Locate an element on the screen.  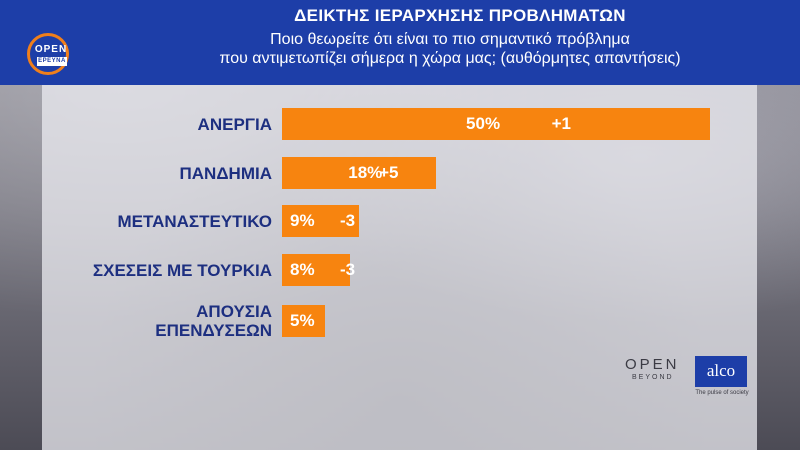
bar-value-label: 8% is located at coordinates (302, 269).